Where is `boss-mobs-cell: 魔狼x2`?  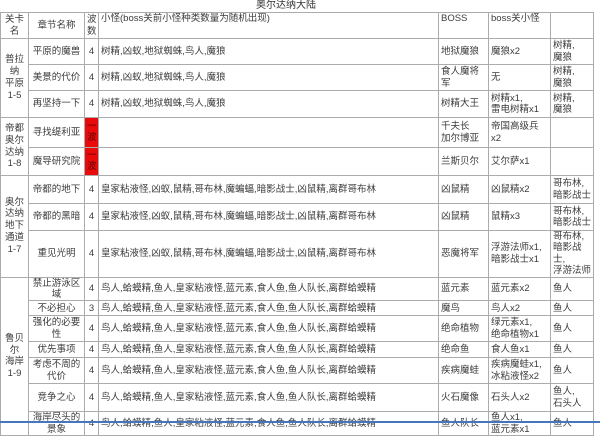 boss-mobs-cell: 魔狼x2 is located at coordinates (519, 51).